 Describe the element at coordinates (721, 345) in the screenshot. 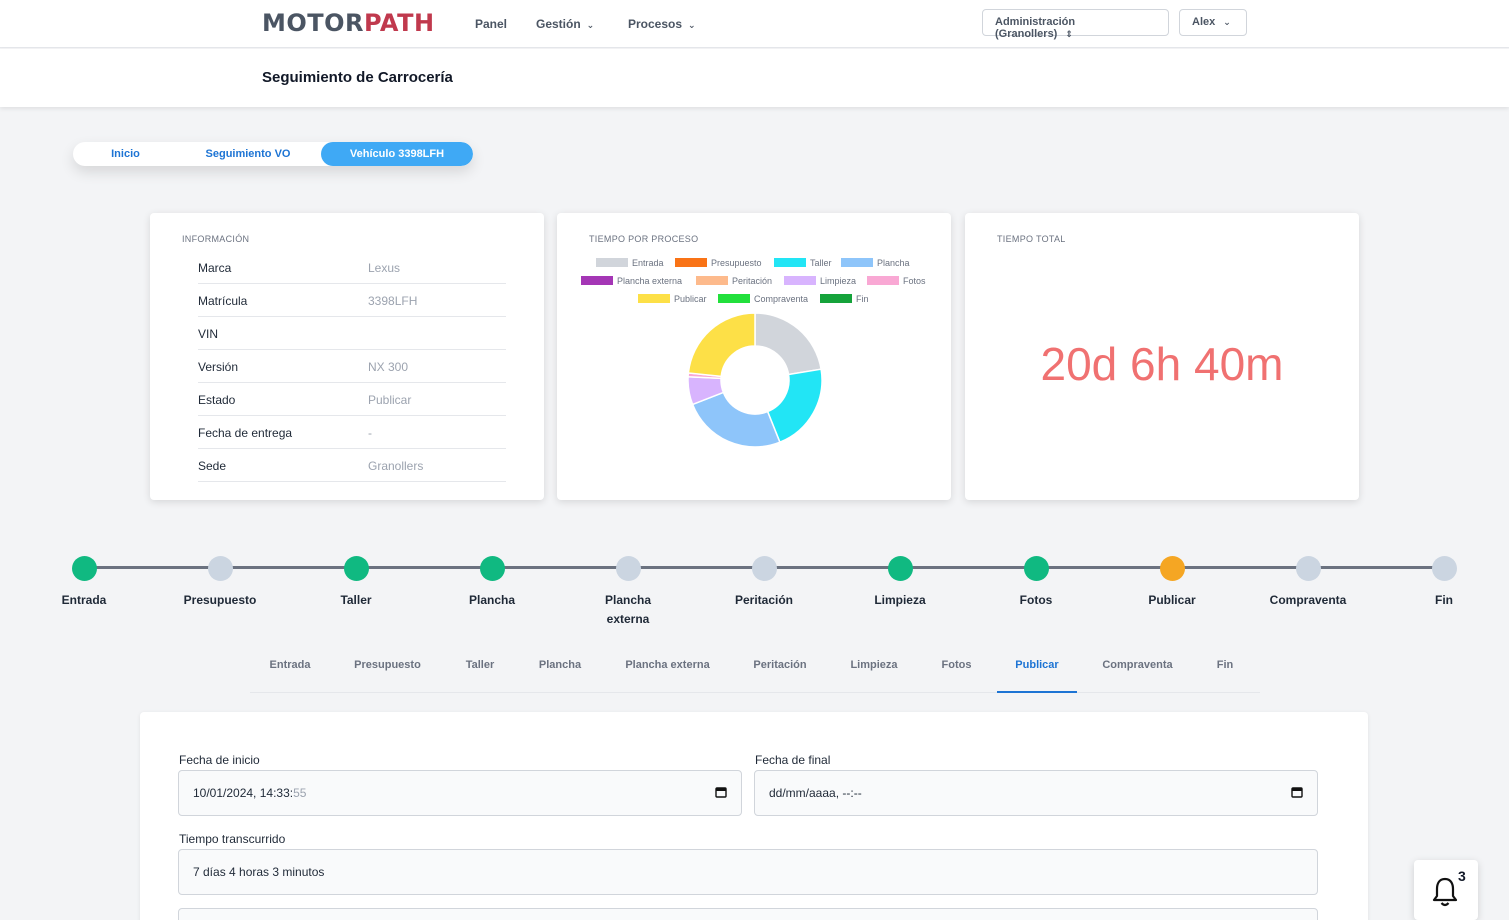

I see `donut-slice-publicar` at that location.